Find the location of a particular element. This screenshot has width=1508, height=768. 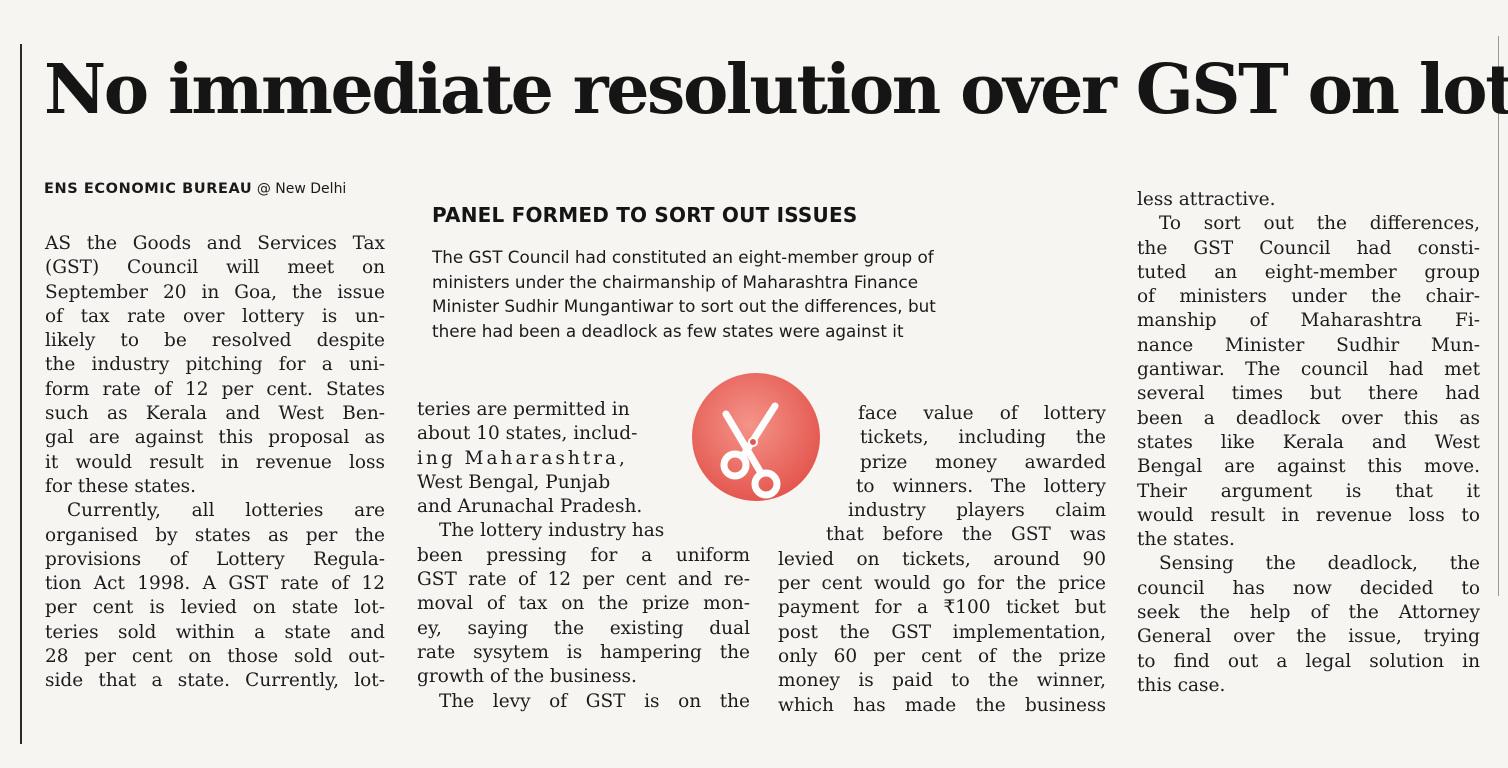

text-line: tuted an eight-member group is located at coordinates (1308, 272).